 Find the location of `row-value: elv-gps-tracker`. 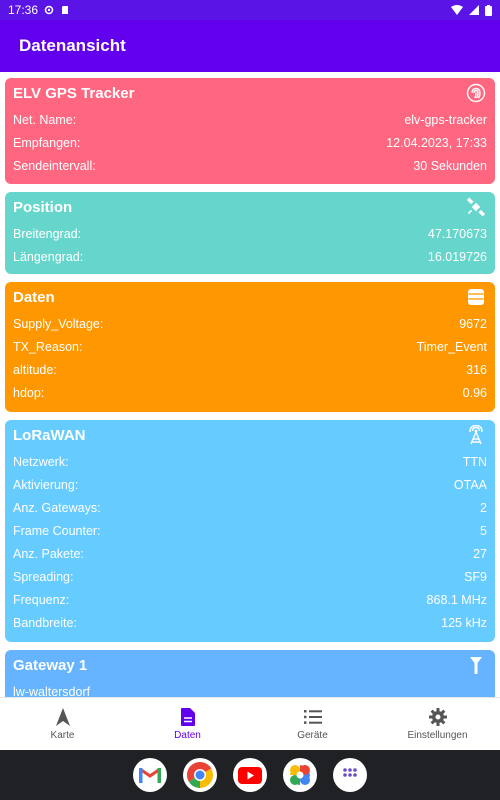

row-value: elv-gps-tracker is located at coordinates (445, 119).